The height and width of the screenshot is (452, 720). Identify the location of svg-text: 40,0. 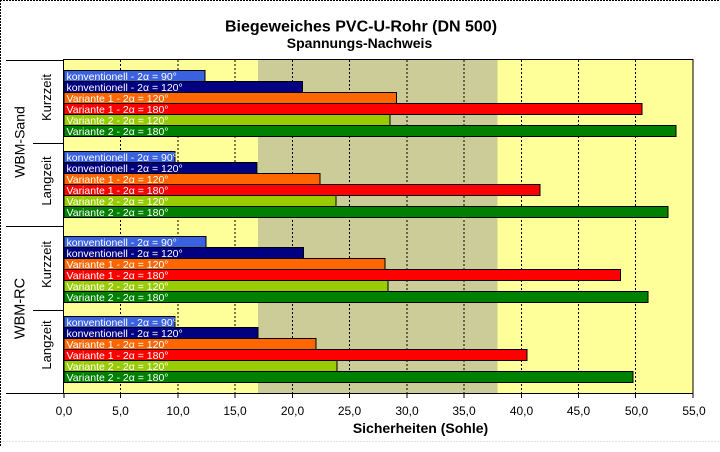
(522, 411).